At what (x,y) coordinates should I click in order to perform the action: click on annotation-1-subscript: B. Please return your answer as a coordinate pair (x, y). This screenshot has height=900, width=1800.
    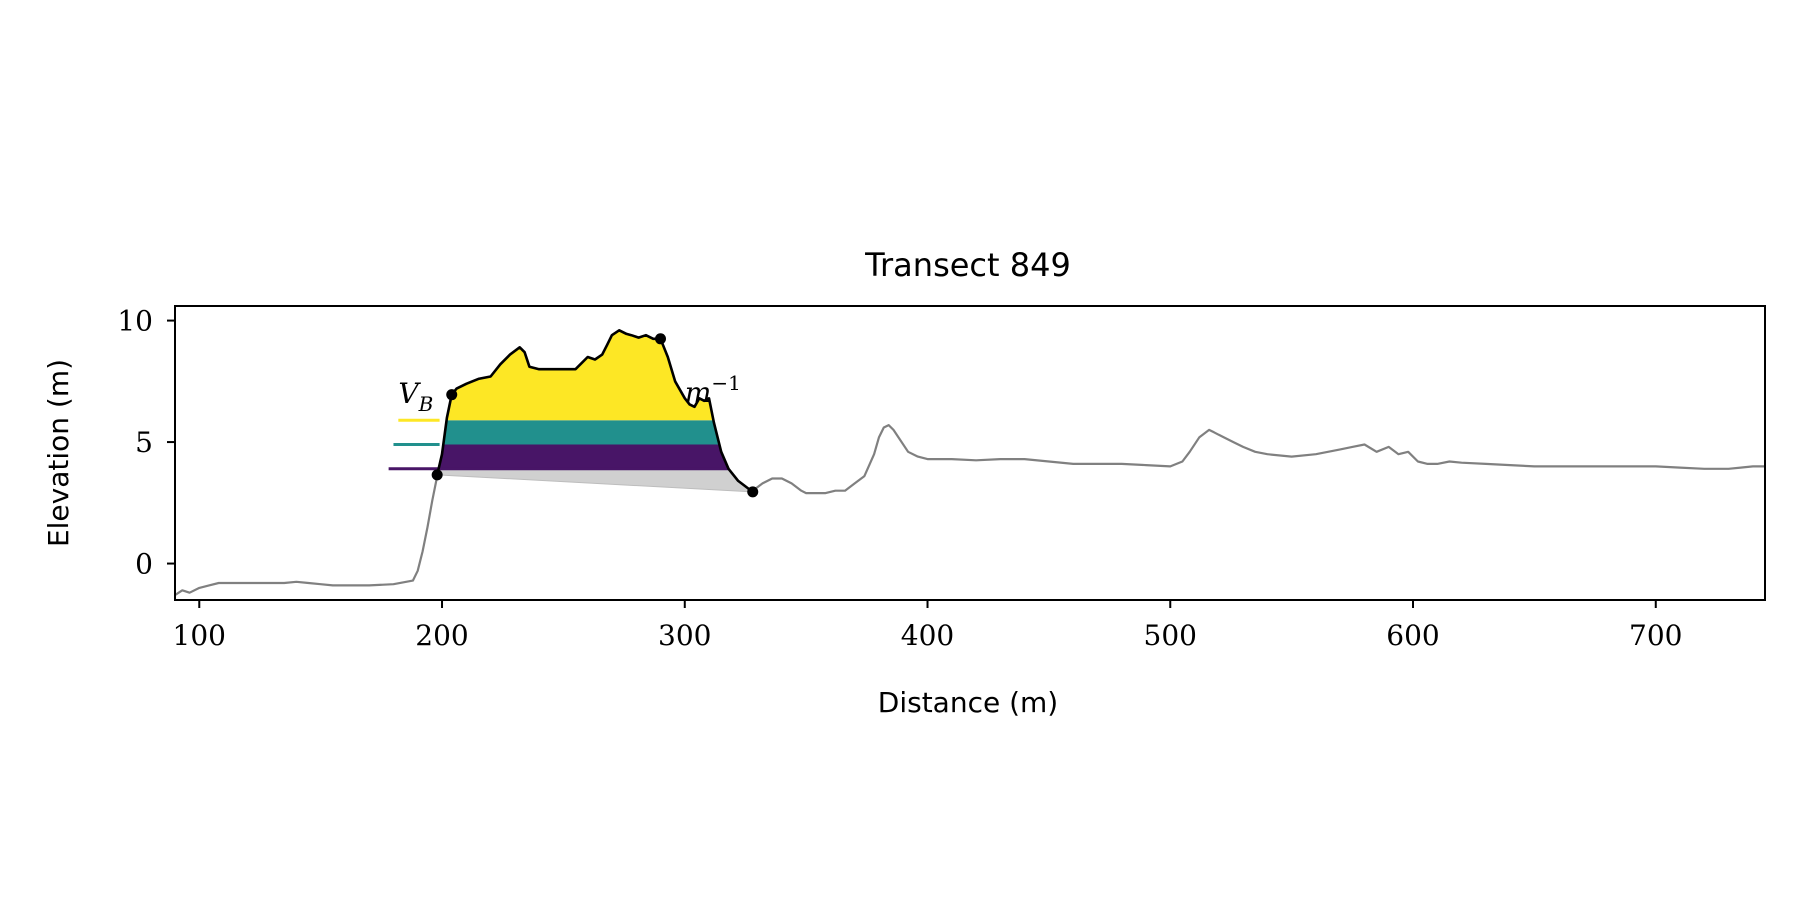
    Looking at the image, I should click on (426, 404).